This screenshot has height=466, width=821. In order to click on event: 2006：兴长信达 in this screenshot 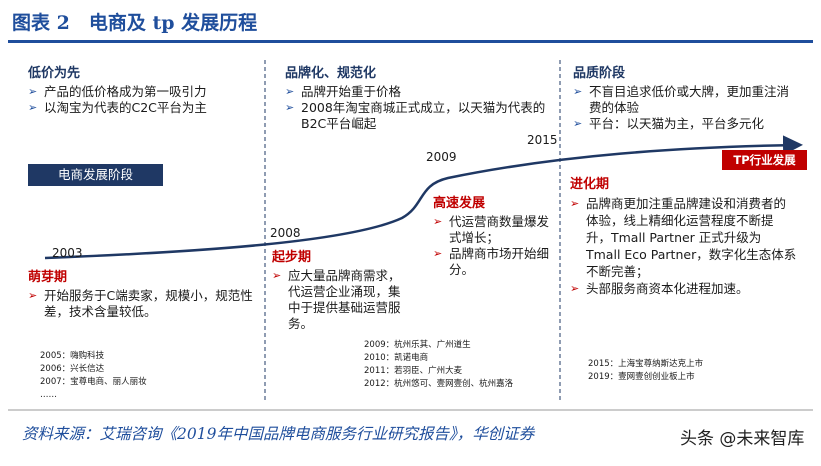, I will do `click(72, 369)`.